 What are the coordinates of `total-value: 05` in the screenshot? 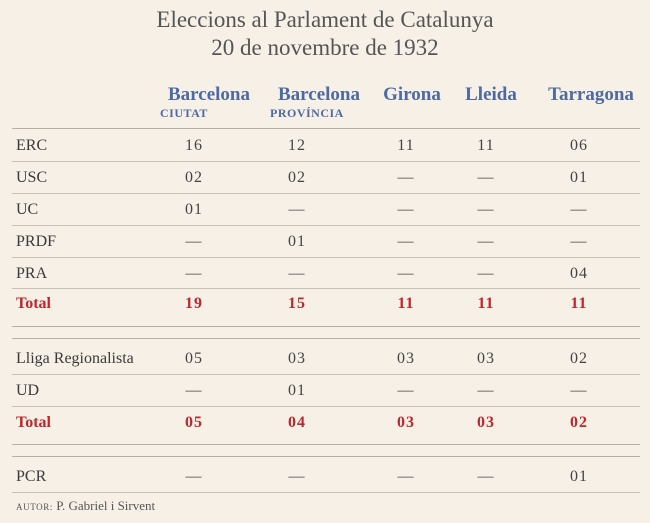 It's located at (194, 422).